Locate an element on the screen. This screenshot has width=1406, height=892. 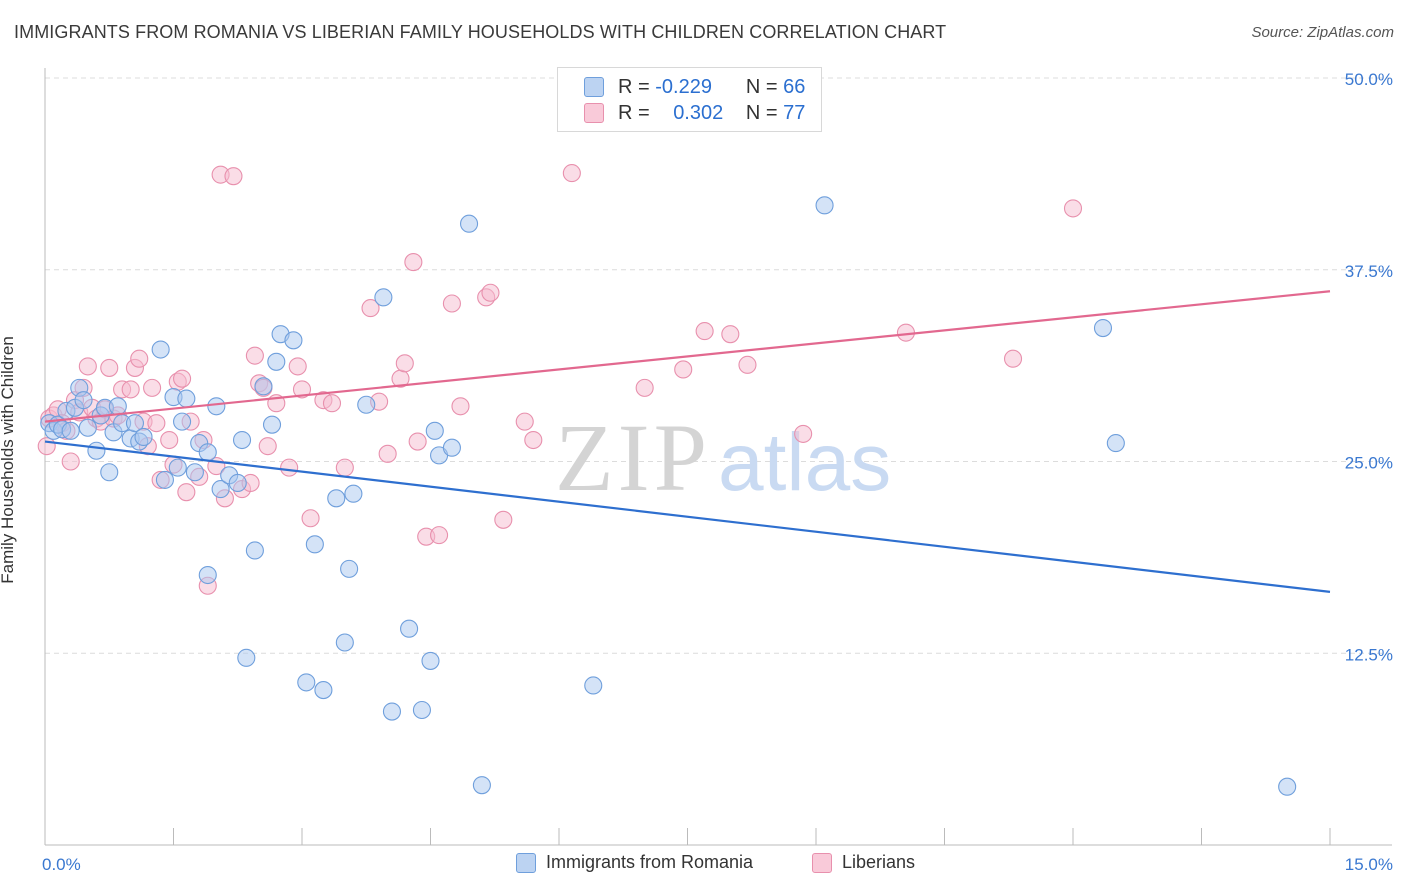
y-tick-label: 12.5% is located at coordinates (1369, 654).